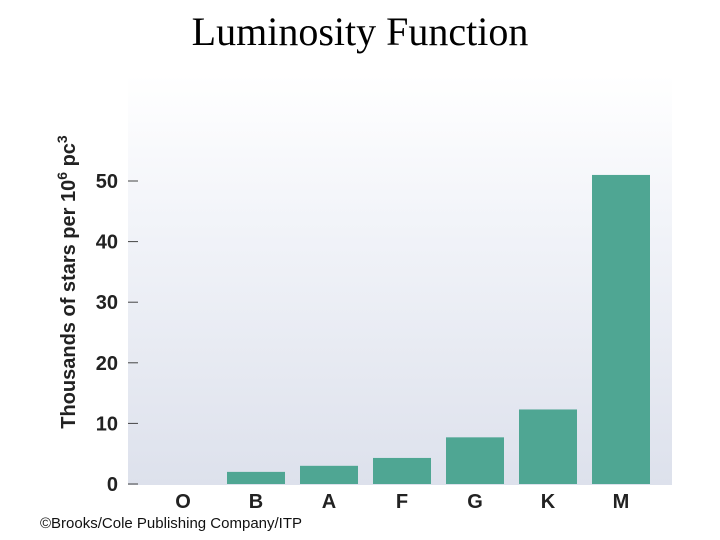 The height and width of the screenshot is (540, 720). I want to click on bar-m, so click(621, 329).